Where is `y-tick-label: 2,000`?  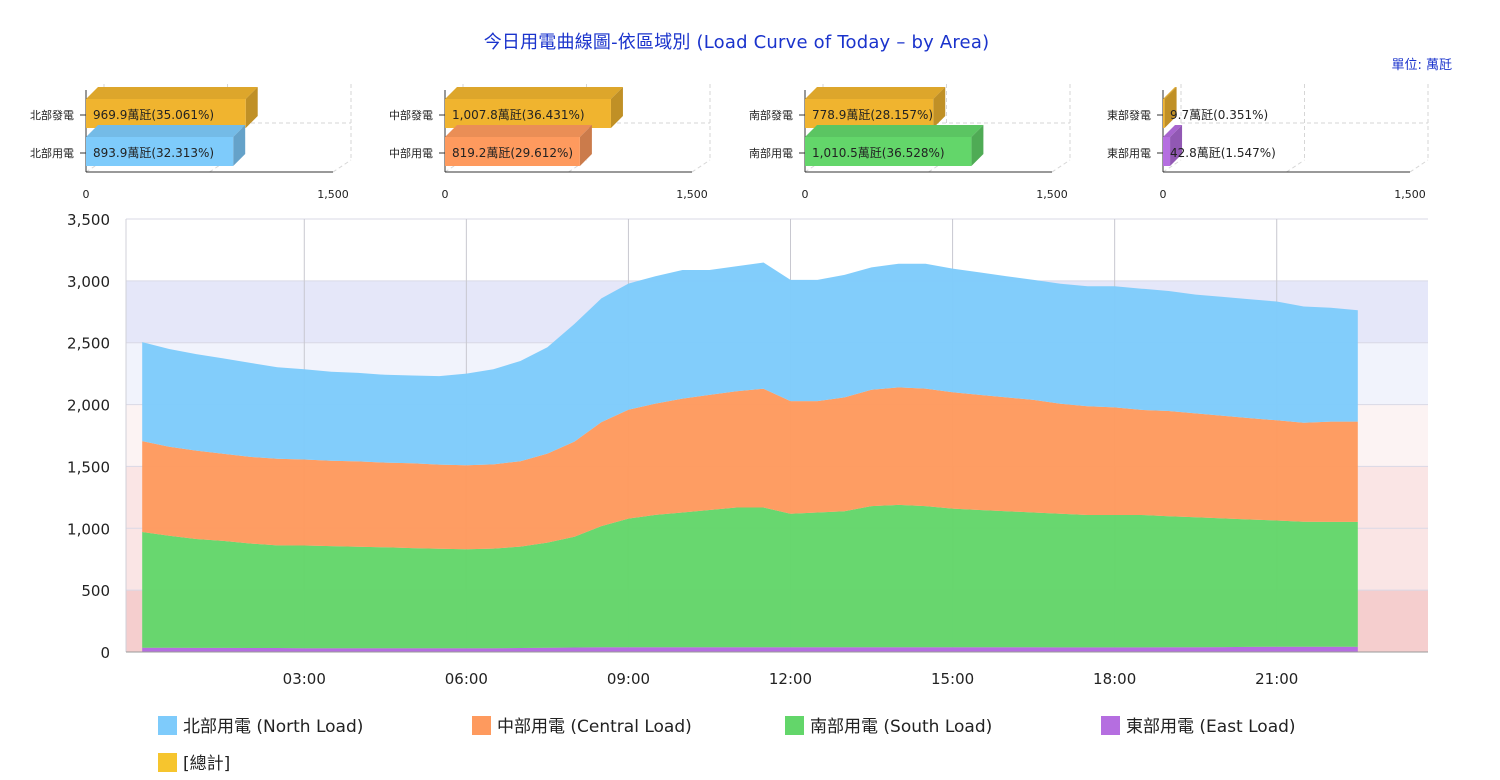 y-tick-label: 2,000 is located at coordinates (88, 406).